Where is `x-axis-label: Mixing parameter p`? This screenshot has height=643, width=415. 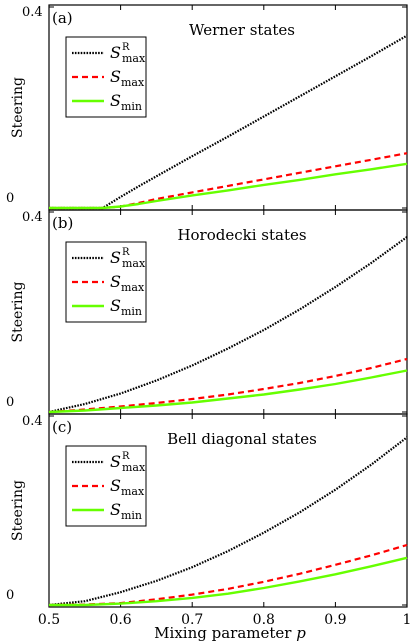
x-axis-label: Mixing parameter p is located at coordinates (230, 633).